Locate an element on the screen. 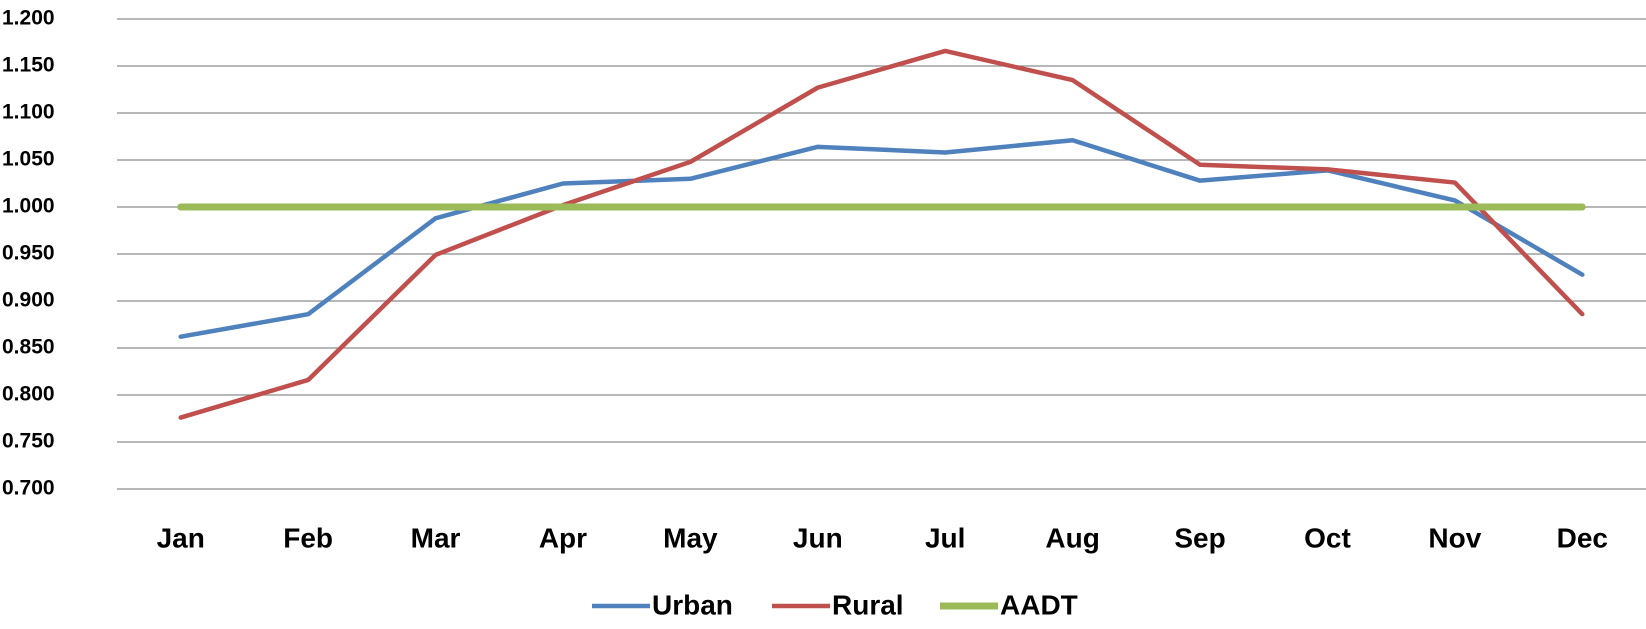  x-tick-label: Aug is located at coordinates (1072, 537).